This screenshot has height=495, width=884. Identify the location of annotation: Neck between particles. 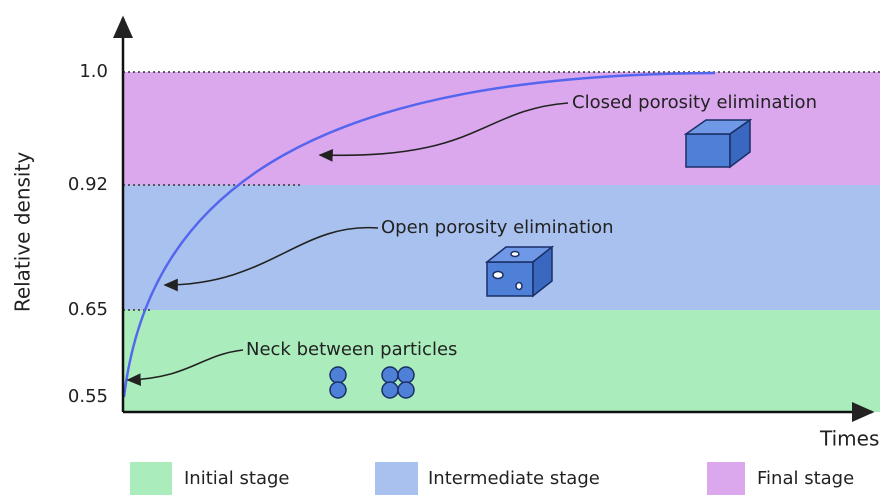
(351, 349).